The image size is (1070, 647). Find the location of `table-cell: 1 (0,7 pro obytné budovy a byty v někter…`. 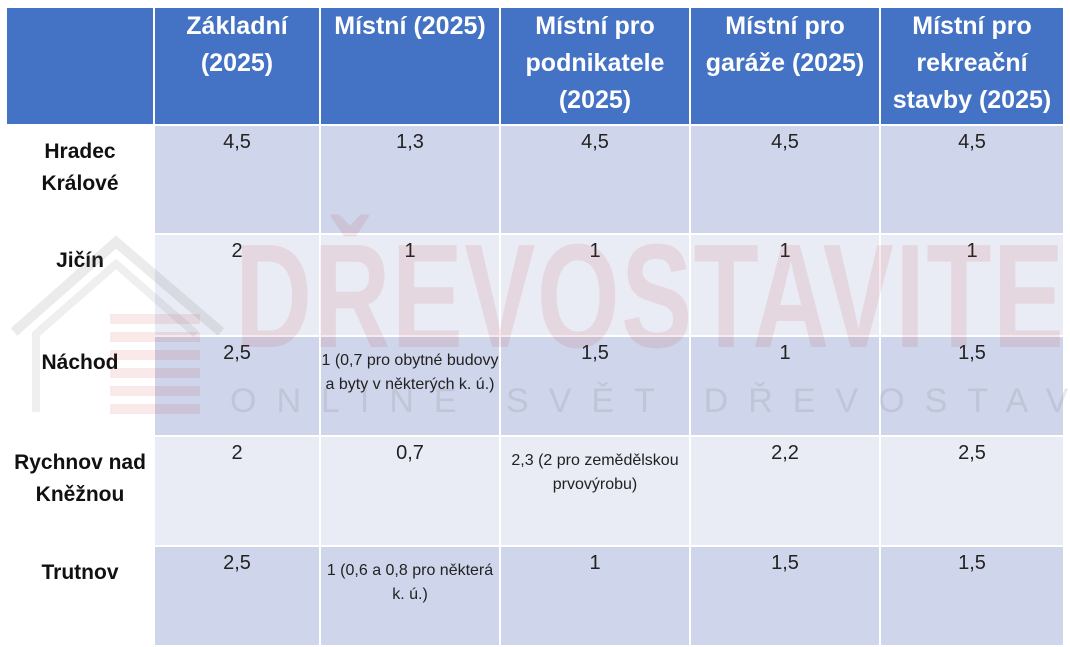

table-cell: 1 (0,7 pro obytné budovy a byty v někter… is located at coordinates (410, 386).